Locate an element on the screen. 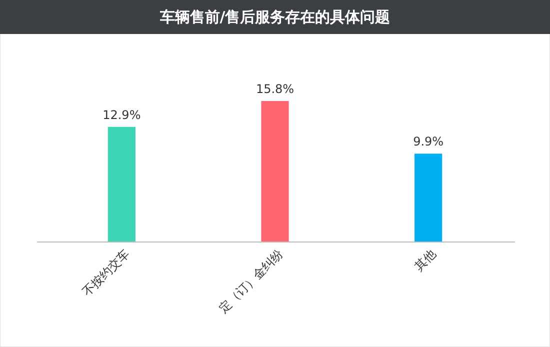 This screenshot has height=347, width=550. x-tick-label: 定（订）金纠纷 is located at coordinates (251, 281).